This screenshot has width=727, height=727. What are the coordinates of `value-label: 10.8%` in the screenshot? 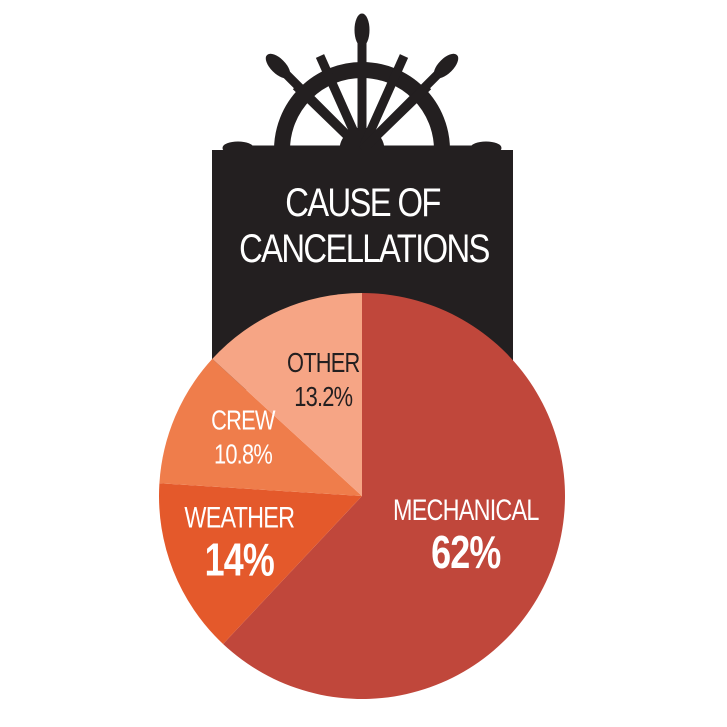 It's located at (243, 454).